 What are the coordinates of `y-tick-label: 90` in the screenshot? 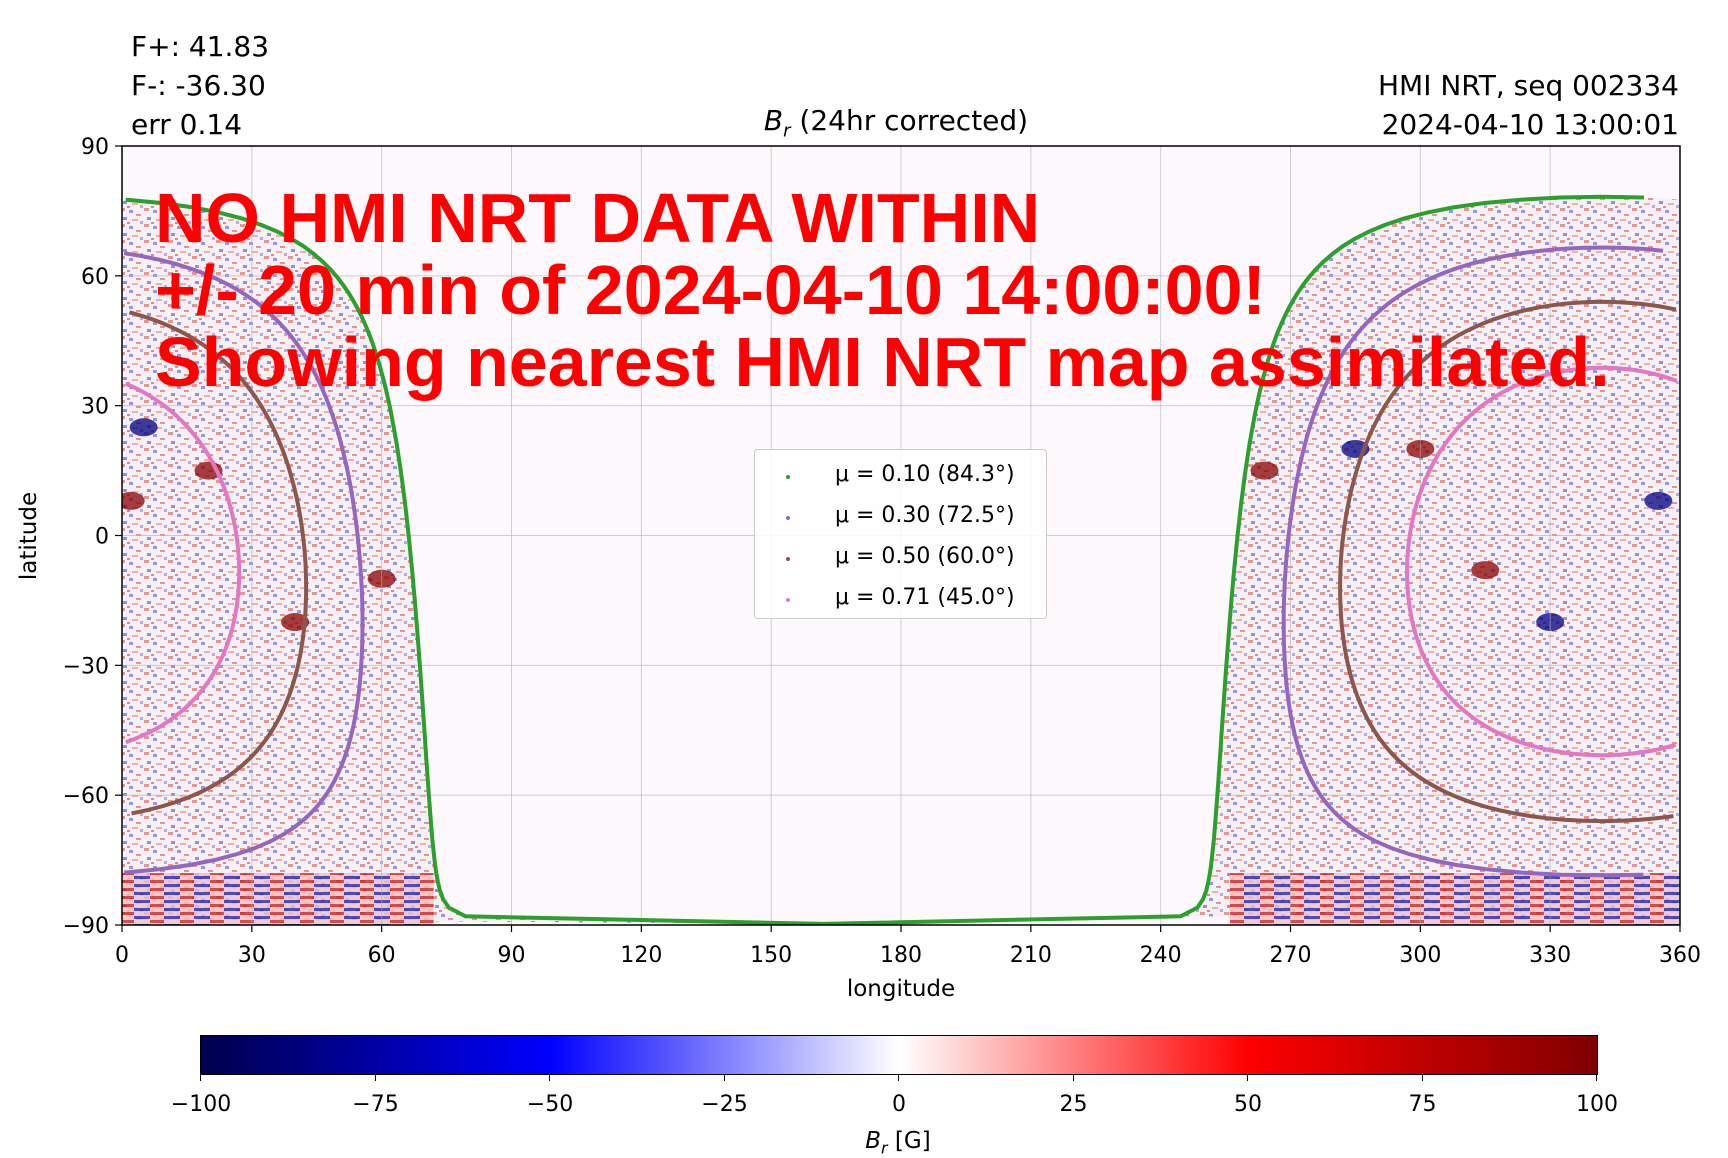 It's located at (95, 147).